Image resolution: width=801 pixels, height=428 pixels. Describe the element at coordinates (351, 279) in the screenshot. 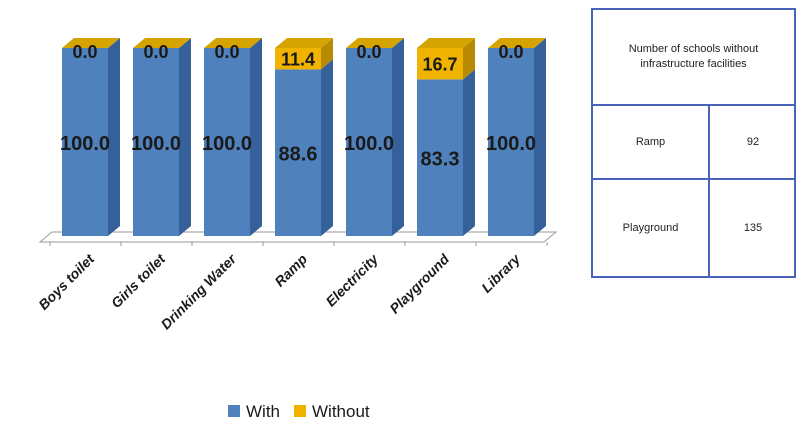

I see `x-tick-label: Electricity` at that location.